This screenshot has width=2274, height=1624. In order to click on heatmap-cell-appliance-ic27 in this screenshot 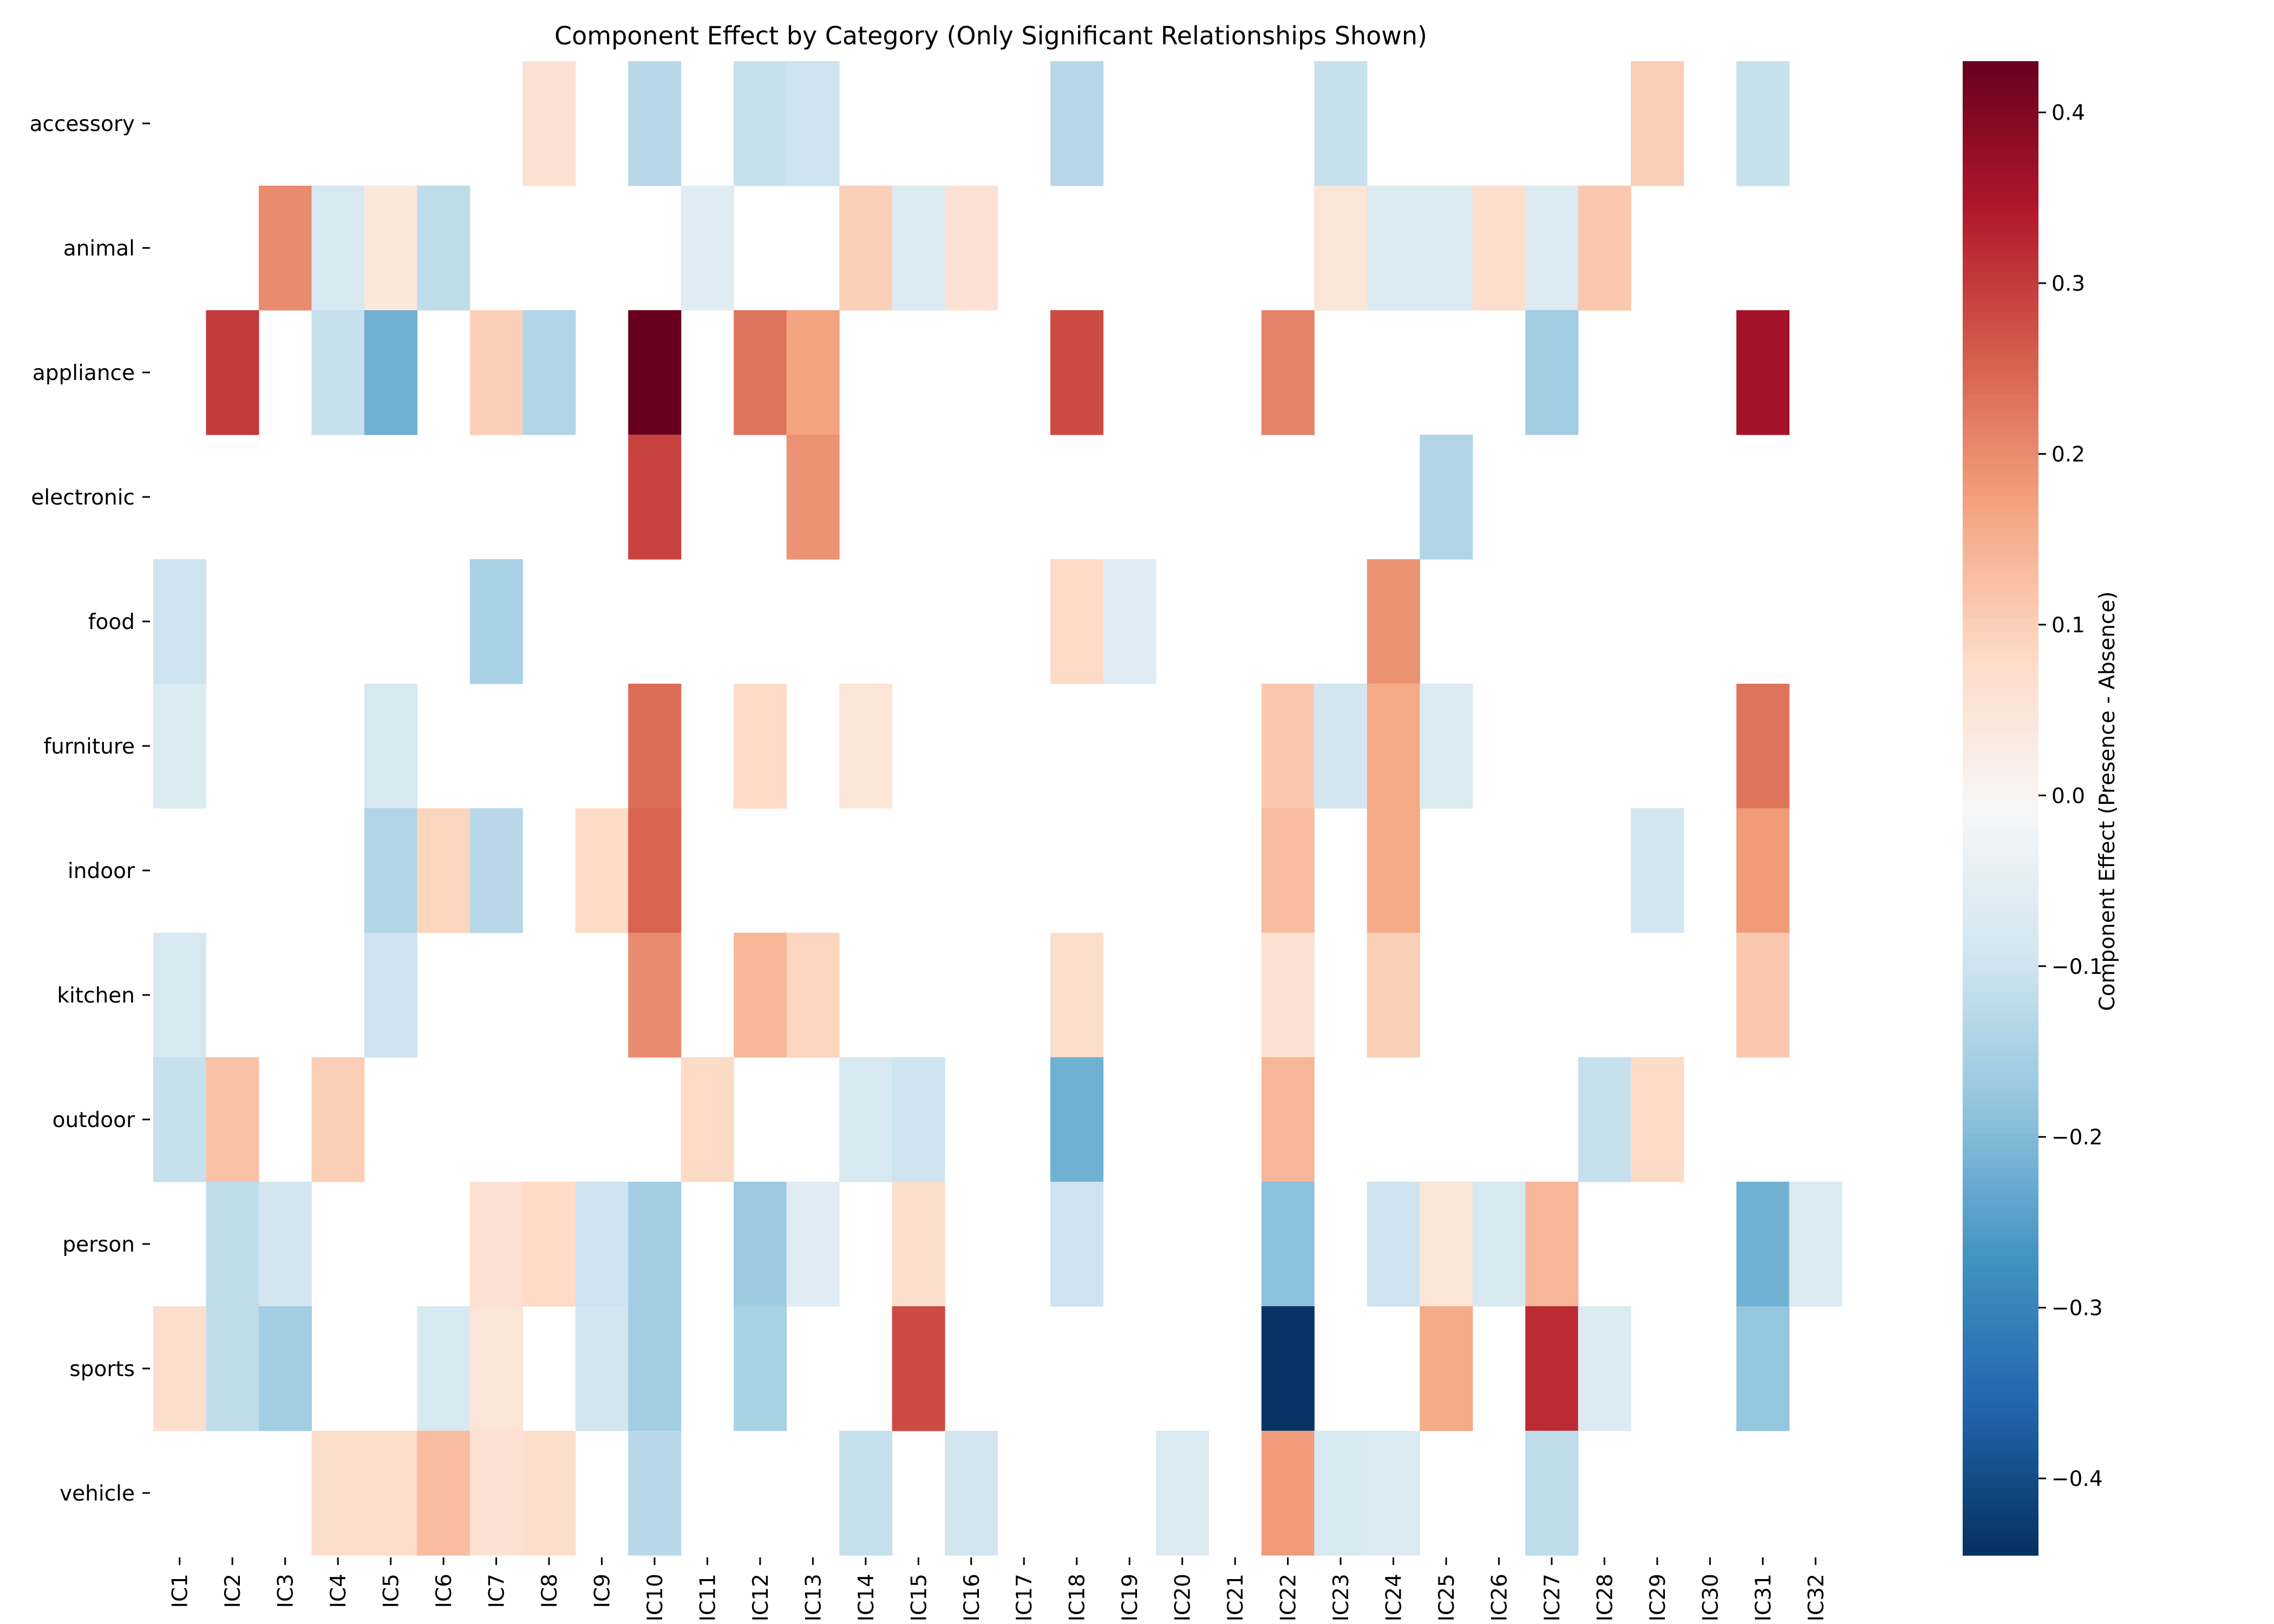, I will do `click(1552, 372)`.